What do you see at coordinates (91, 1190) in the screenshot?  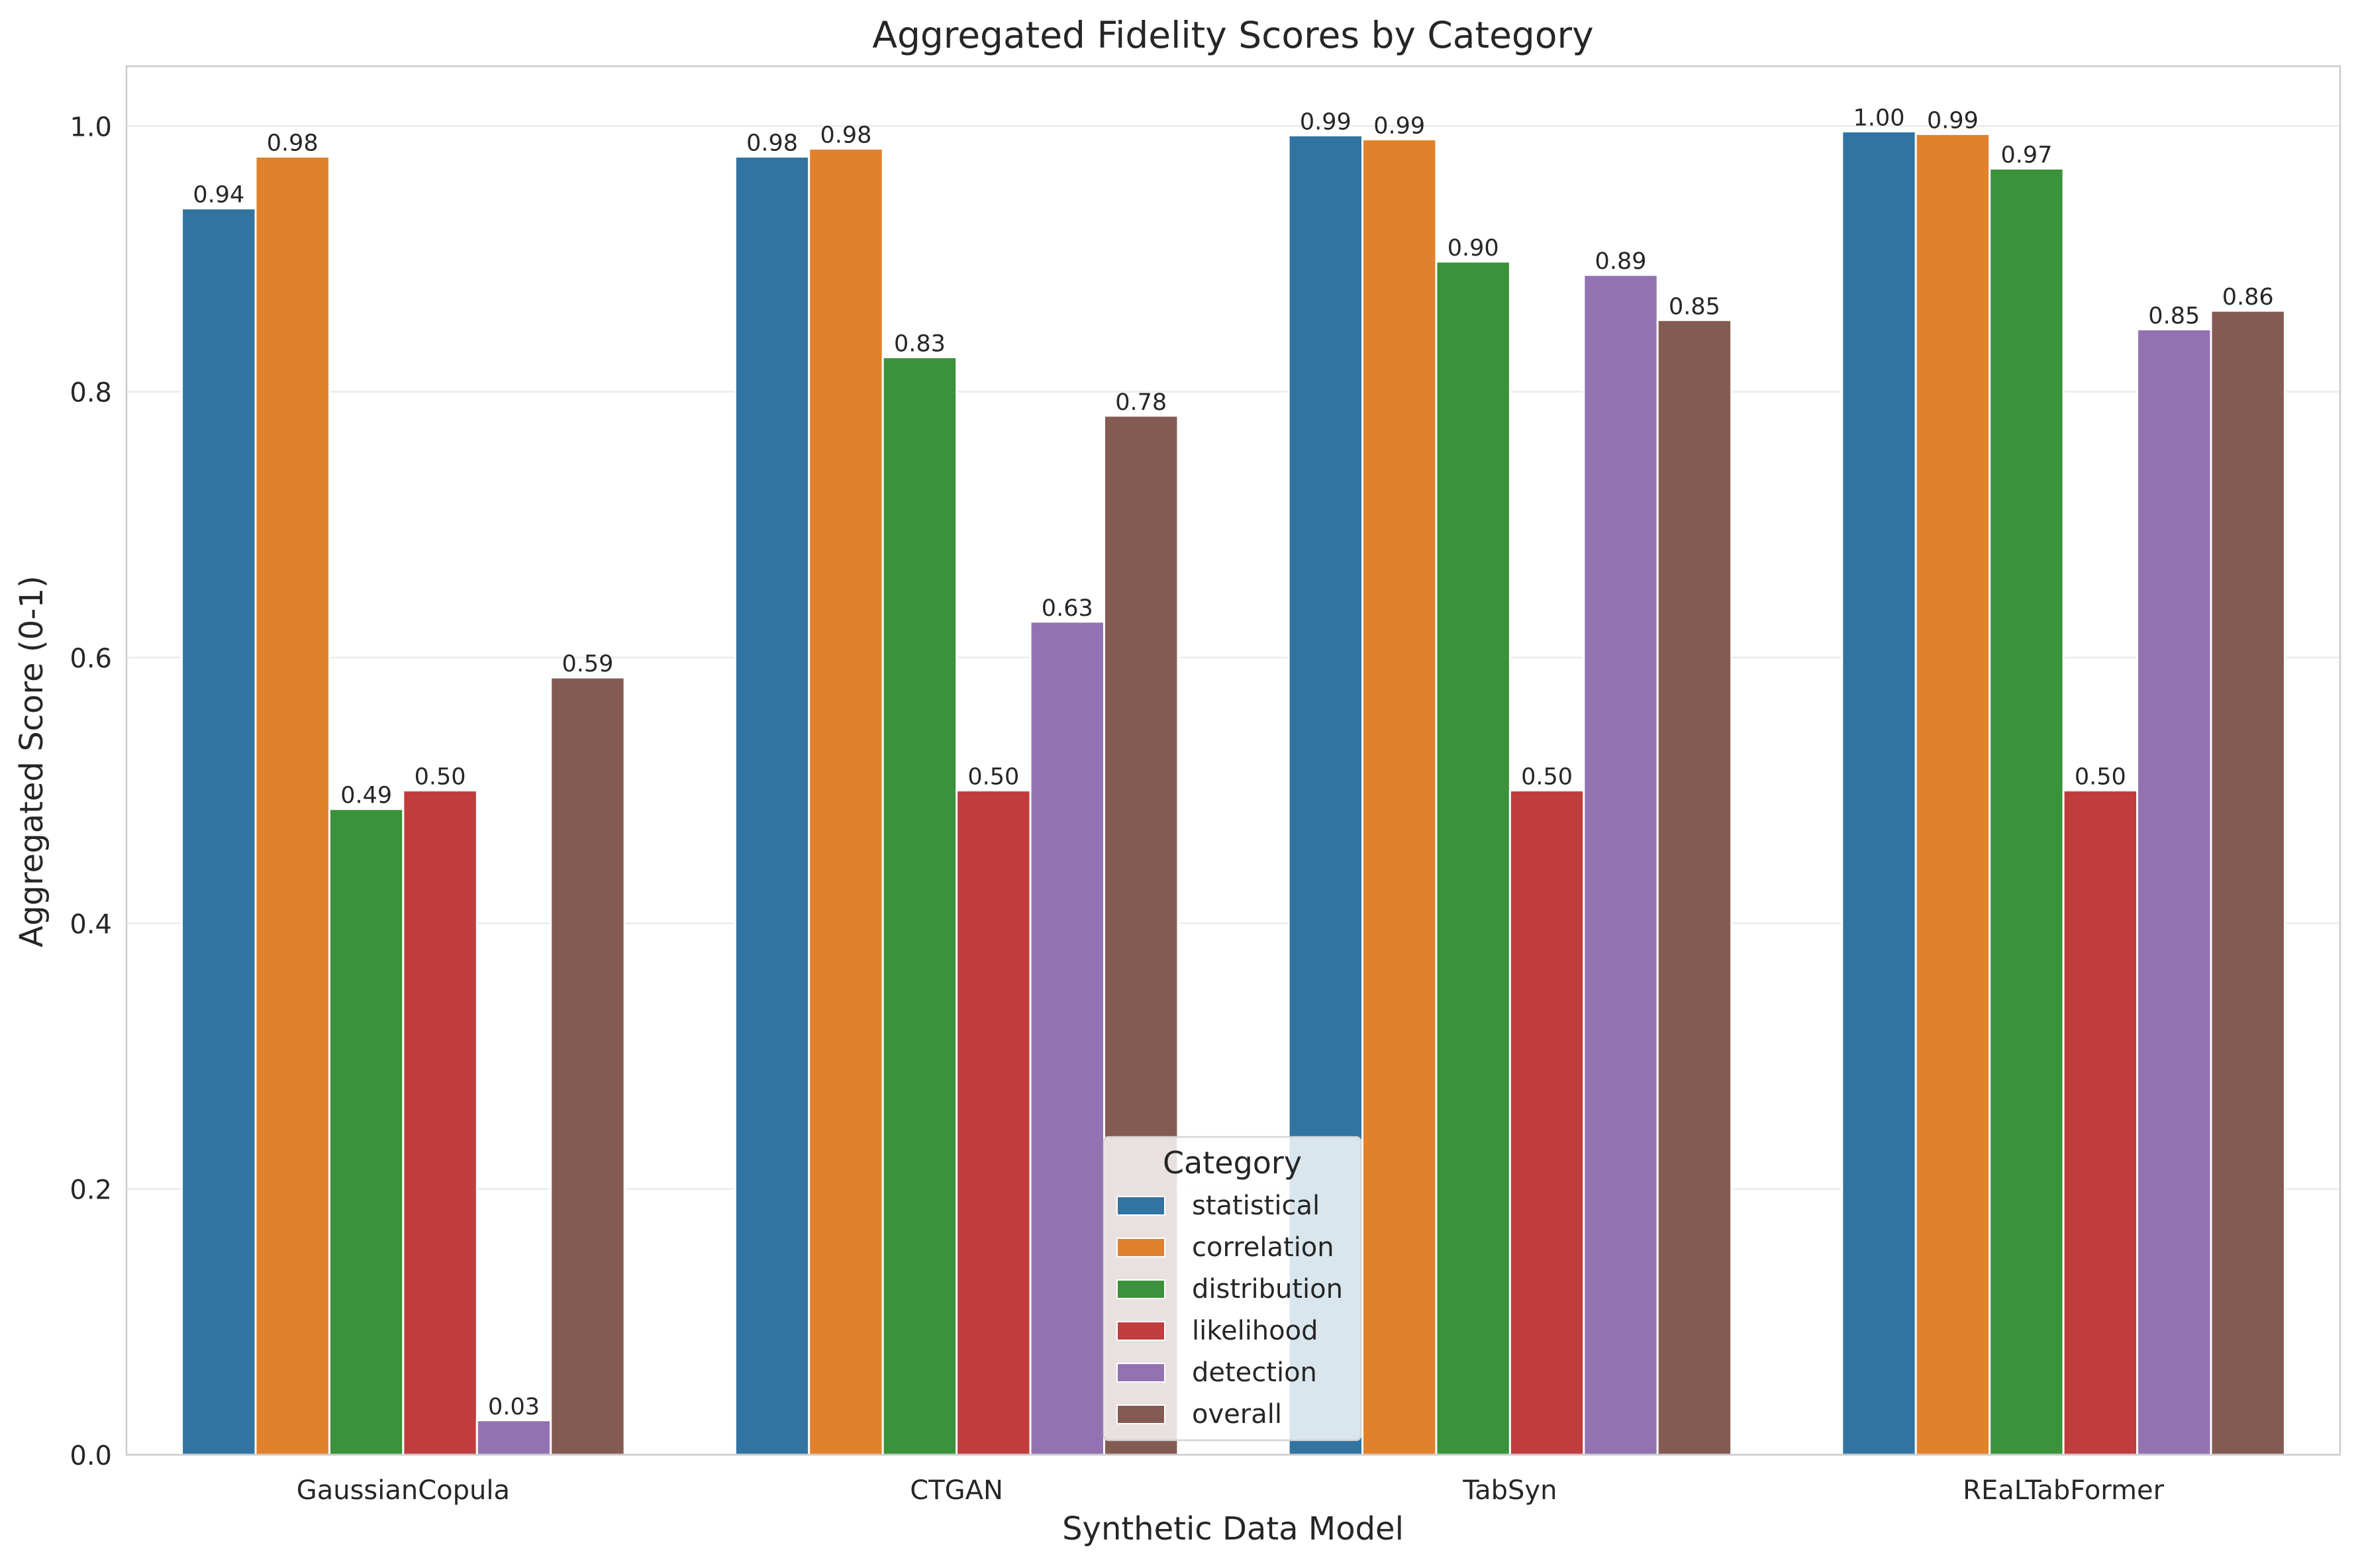 I see `y-tick-label: 0.2` at bounding box center [91, 1190].